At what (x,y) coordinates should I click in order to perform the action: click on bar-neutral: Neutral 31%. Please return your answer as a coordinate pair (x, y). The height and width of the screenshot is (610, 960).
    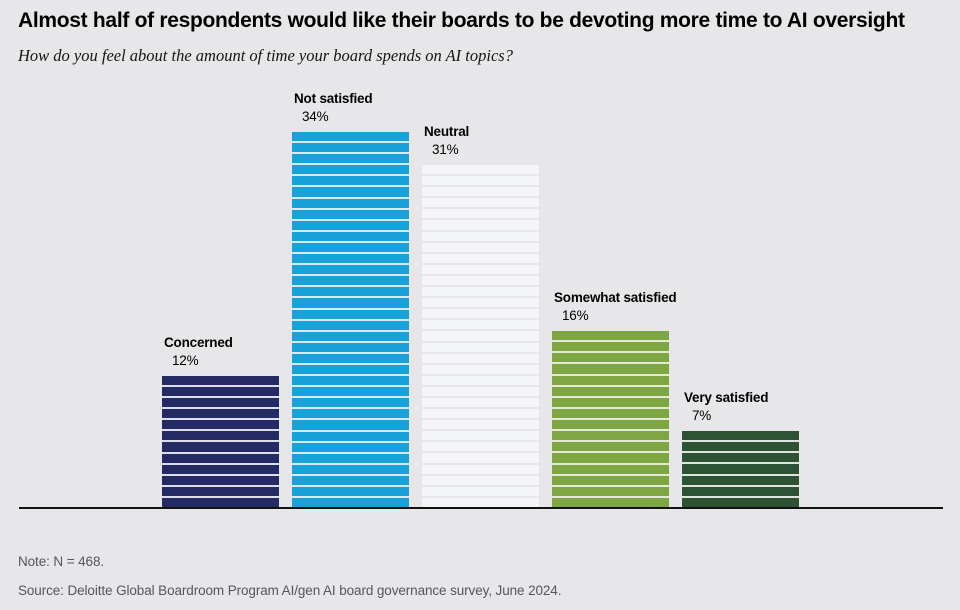
    Looking at the image, I should click on (480, 315).